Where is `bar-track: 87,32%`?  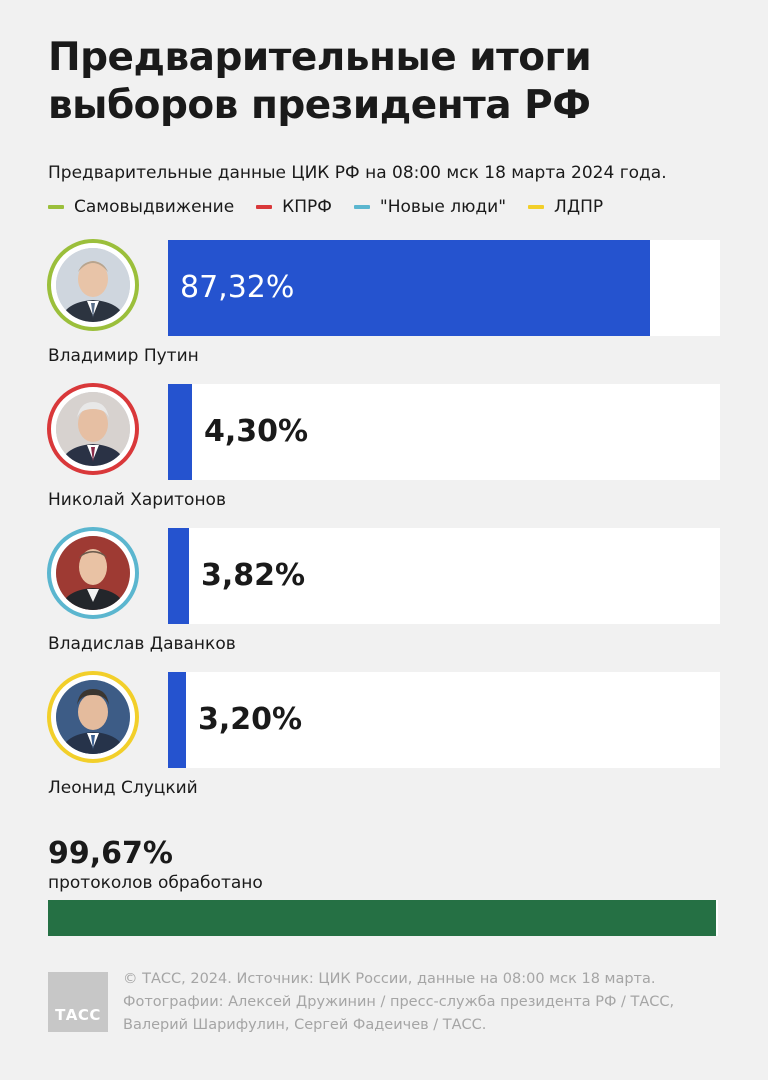 bar-track: 87,32% is located at coordinates (444, 288).